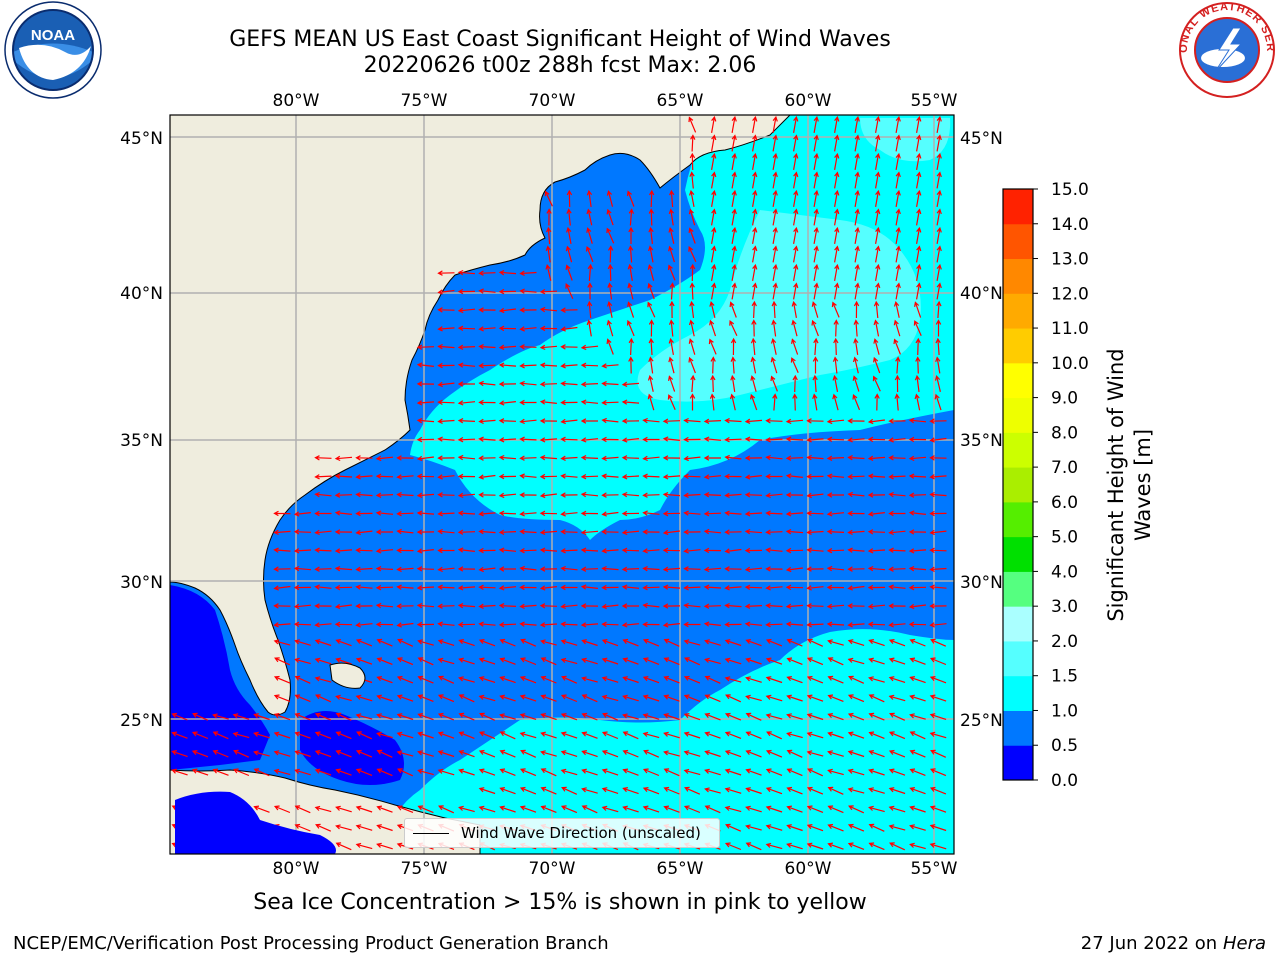 The width and height of the screenshot is (1280, 960). I want to click on lon-label-70w-top: 70°W, so click(552, 101).